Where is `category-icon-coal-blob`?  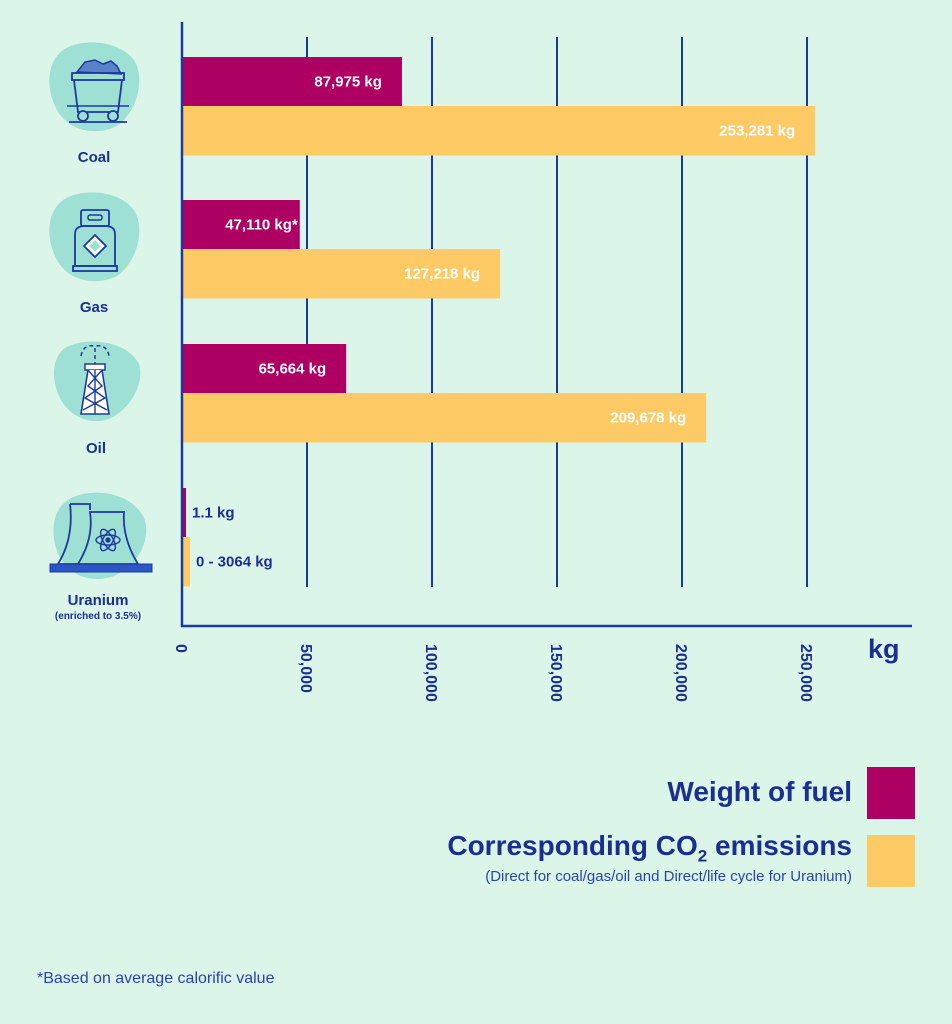 category-icon-coal-blob is located at coordinates (95, 88).